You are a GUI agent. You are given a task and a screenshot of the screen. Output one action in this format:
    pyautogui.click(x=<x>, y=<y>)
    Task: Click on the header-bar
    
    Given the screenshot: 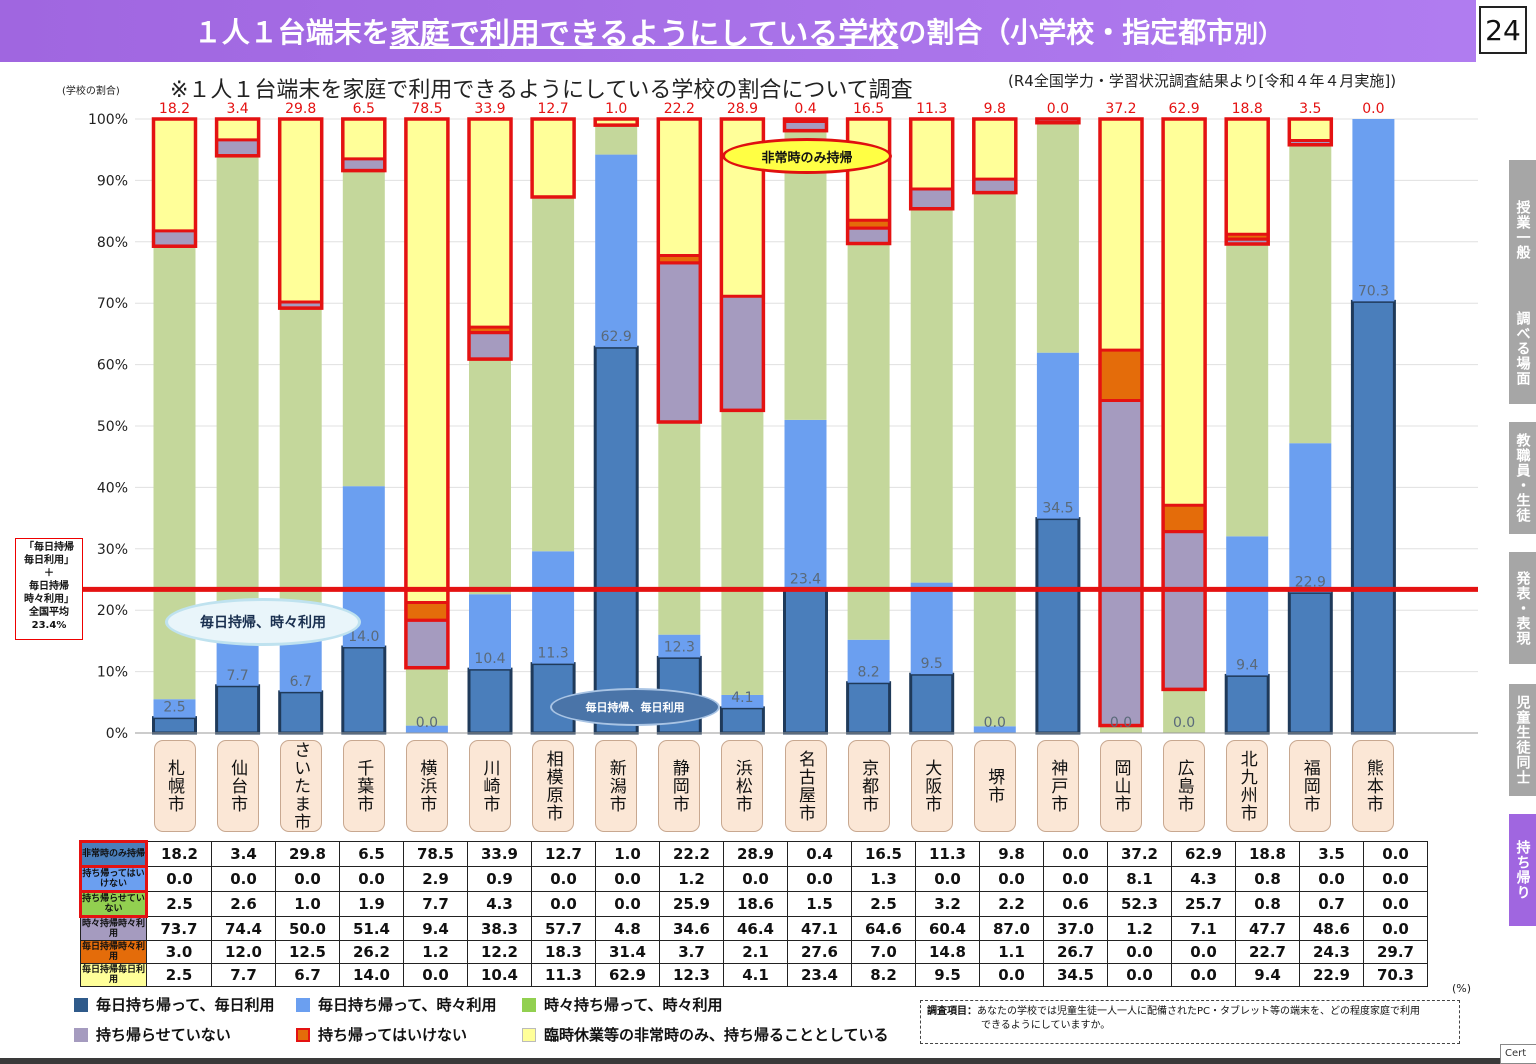 What is the action you would take?
    pyautogui.click(x=738, y=31)
    